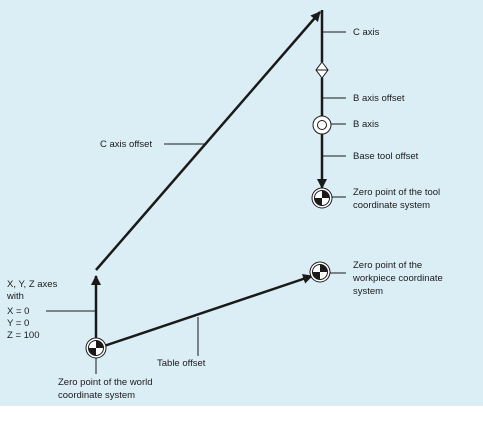 The width and height of the screenshot is (483, 425). Describe the element at coordinates (18, 311) in the screenshot. I see `xyz-label-line3: X = 0` at that location.